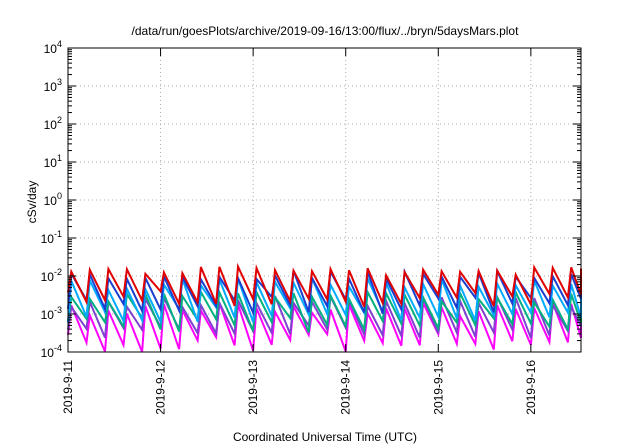 Image resolution: width=640 pixels, height=448 pixels. I want to click on y-tick-label: 10⁴, so click(53, 47).